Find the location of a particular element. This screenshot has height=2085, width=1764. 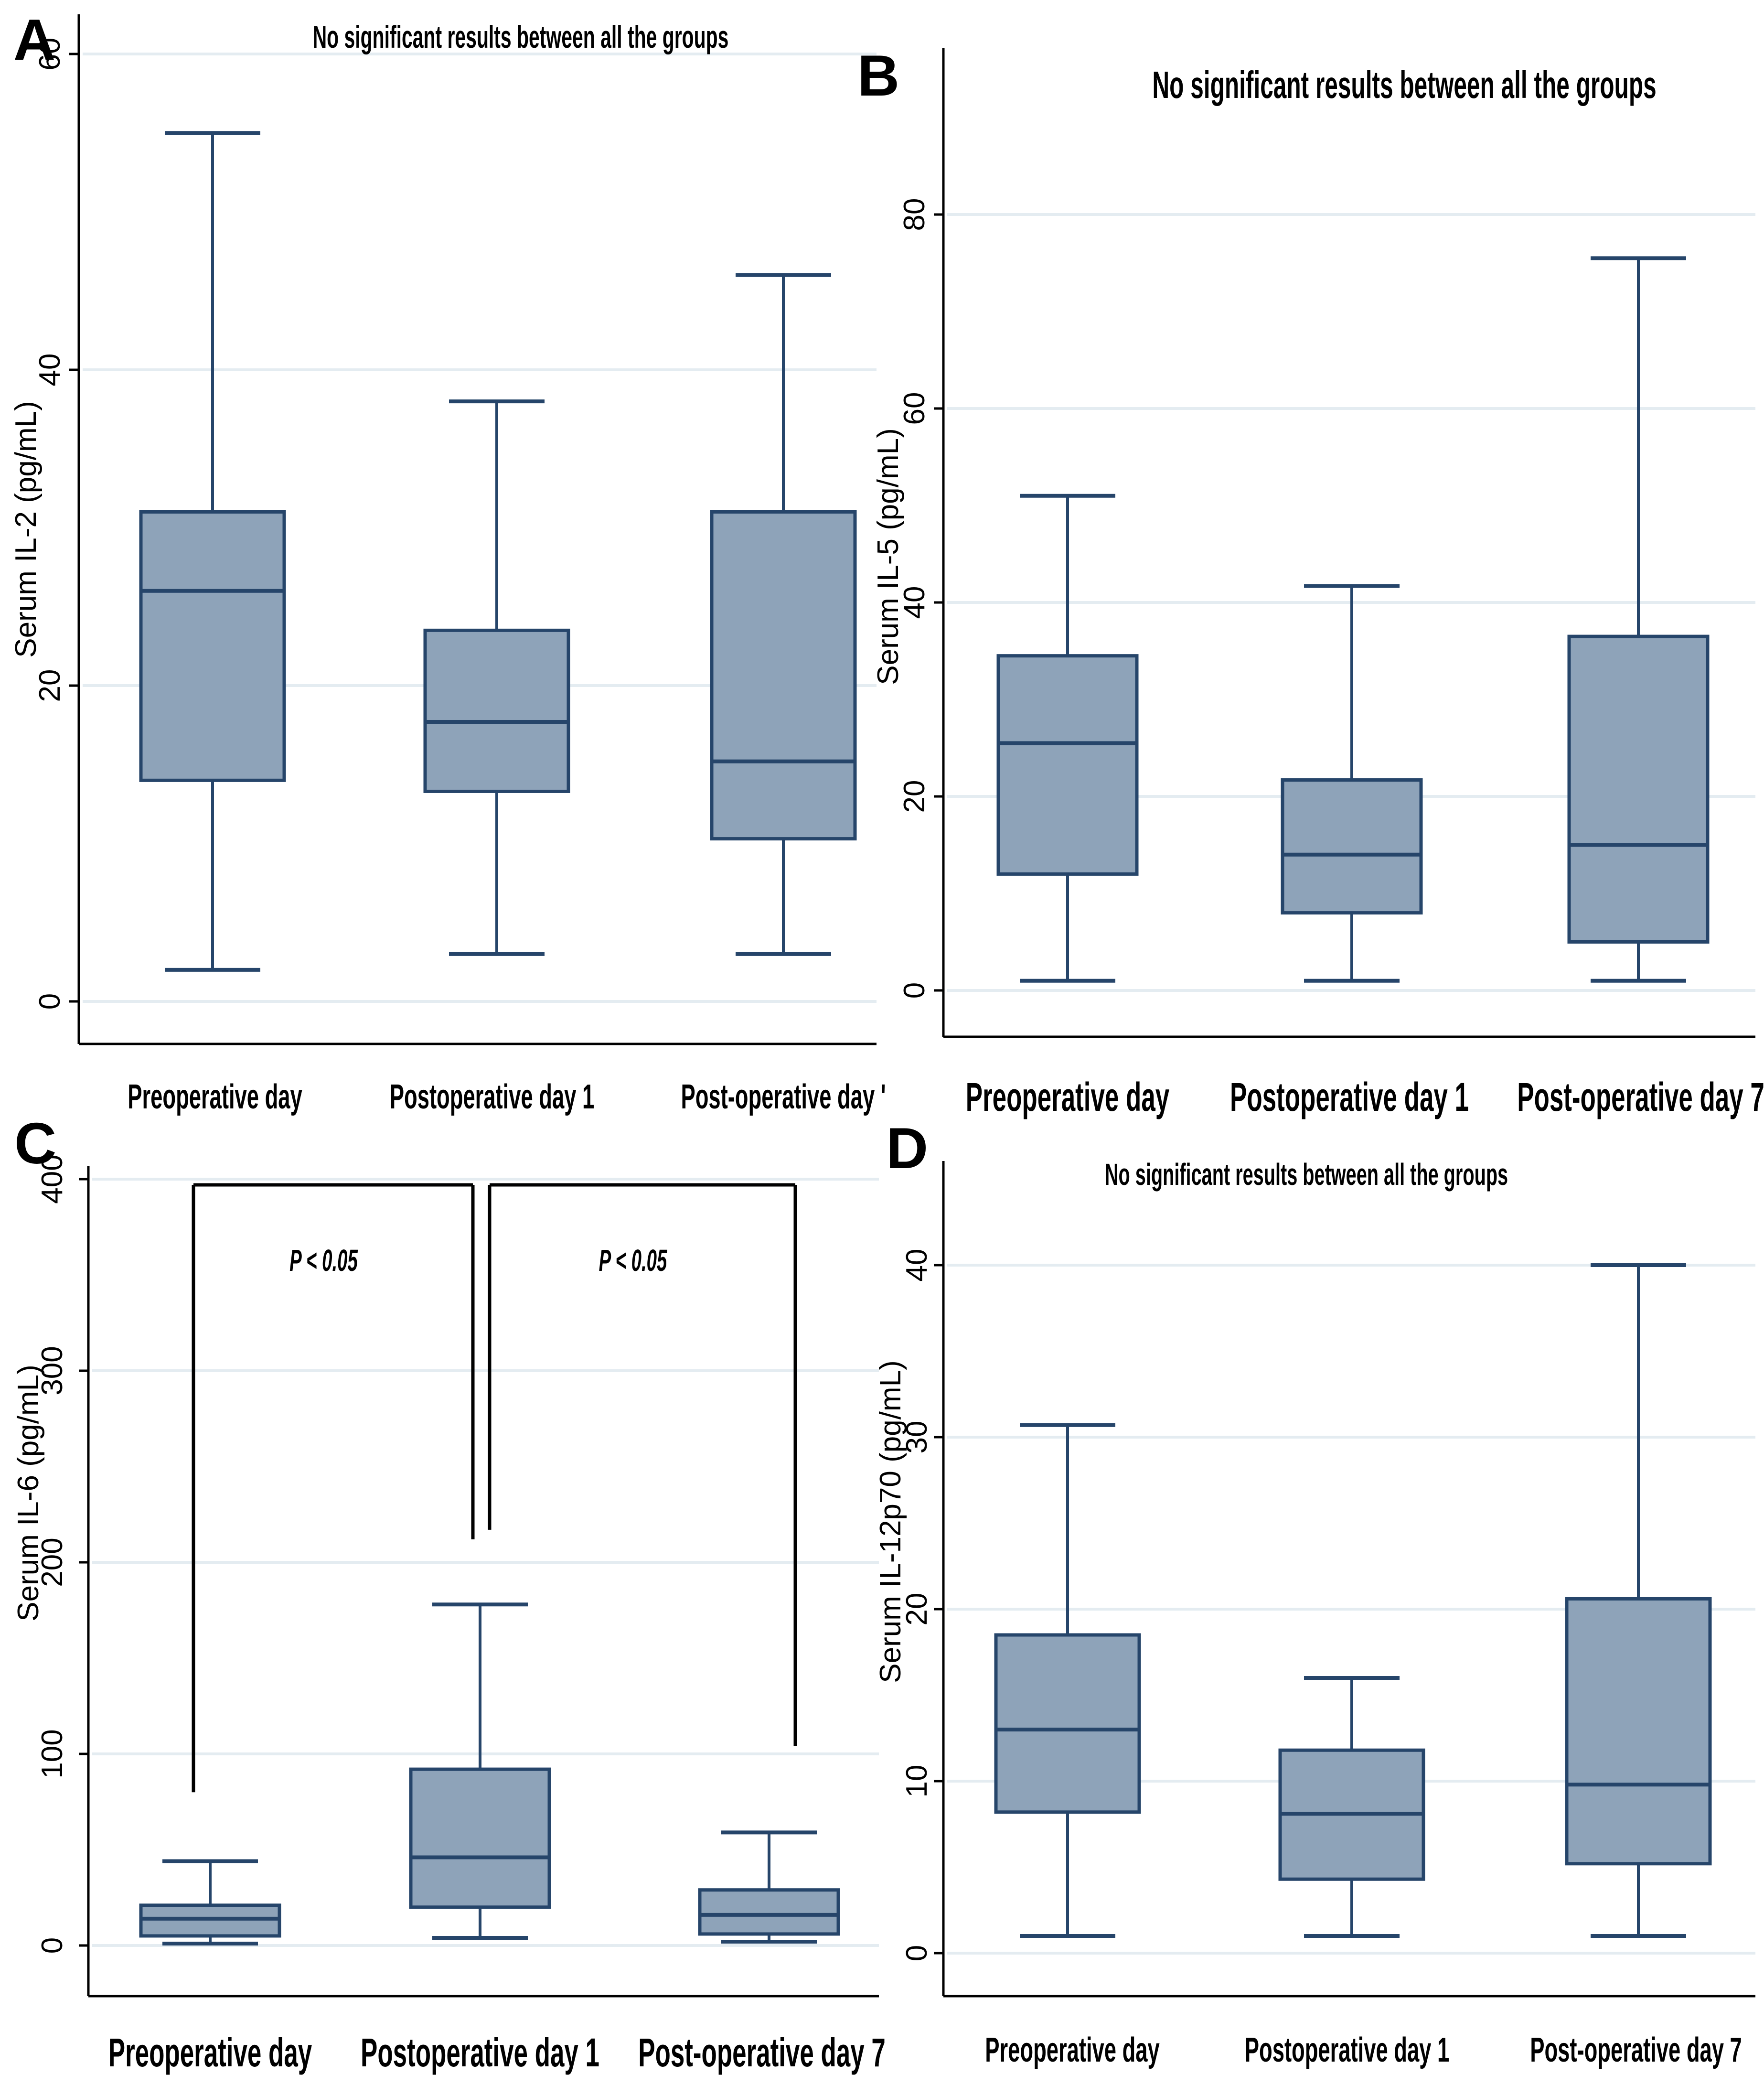

y-axis-label: Serum IL-5 (pg/mL) is located at coordinates (889, 557).